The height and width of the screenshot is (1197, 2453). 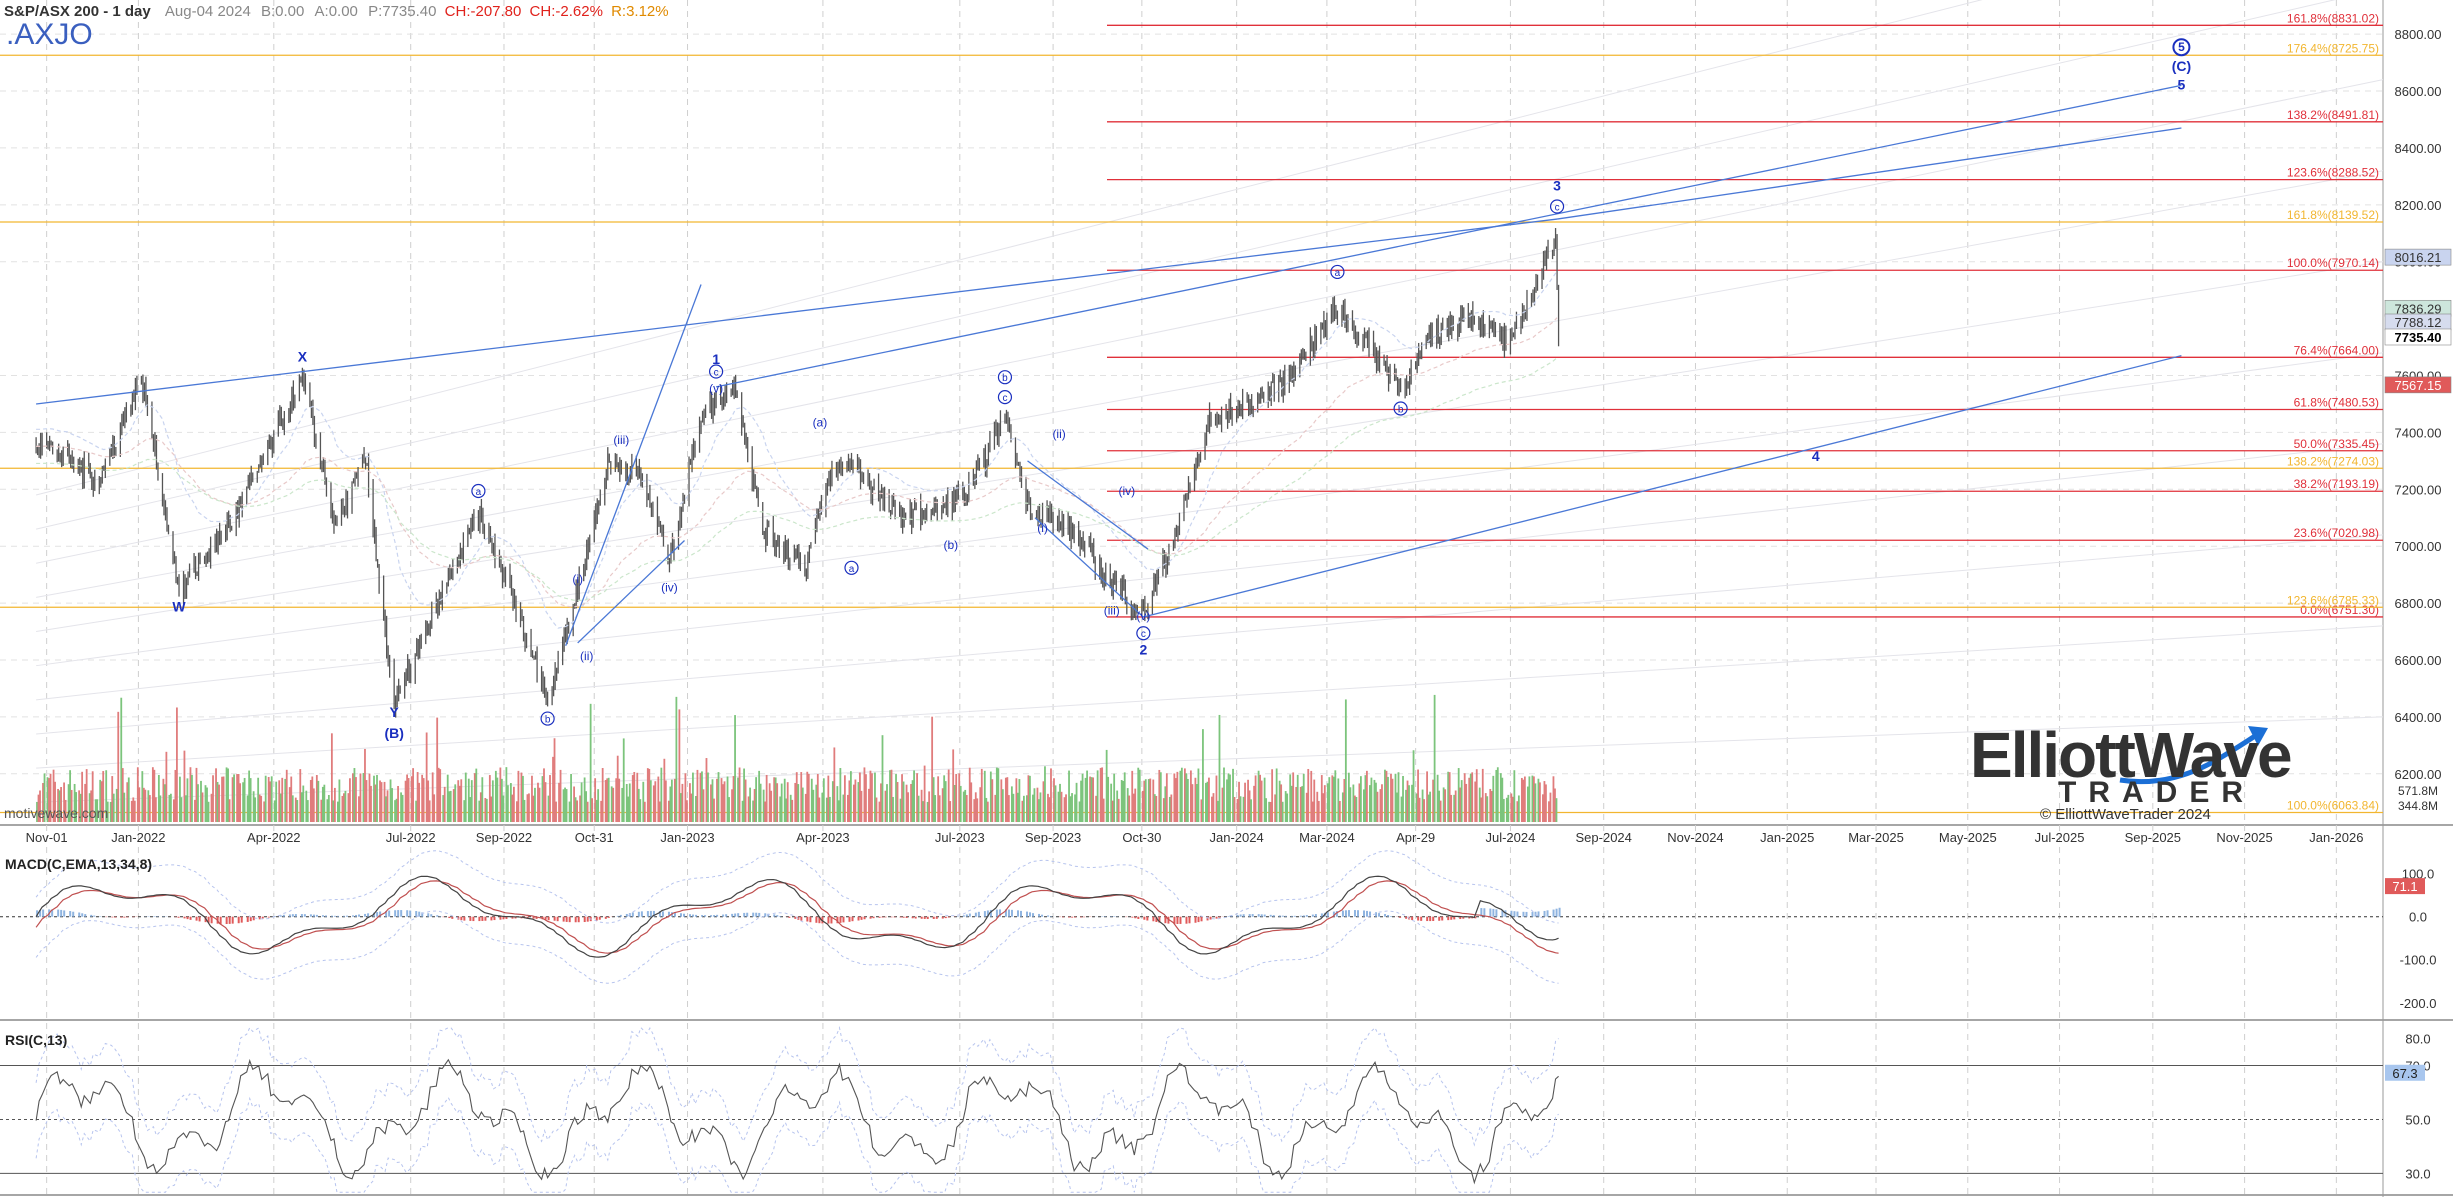 I want to click on fib-label-orange: 161.8%(8139.52), so click(x=2333, y=215).